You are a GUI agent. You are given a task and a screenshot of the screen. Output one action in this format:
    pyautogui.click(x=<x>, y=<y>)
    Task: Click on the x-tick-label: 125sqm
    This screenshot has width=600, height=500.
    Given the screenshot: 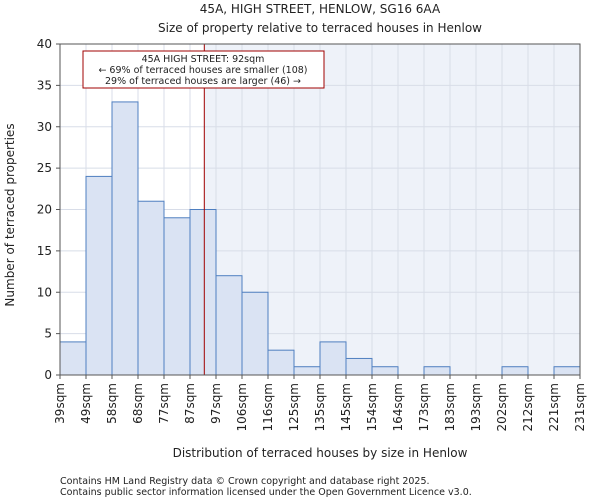 What is the action you would take?
    pyautogui.click(x=294, y=407)
    